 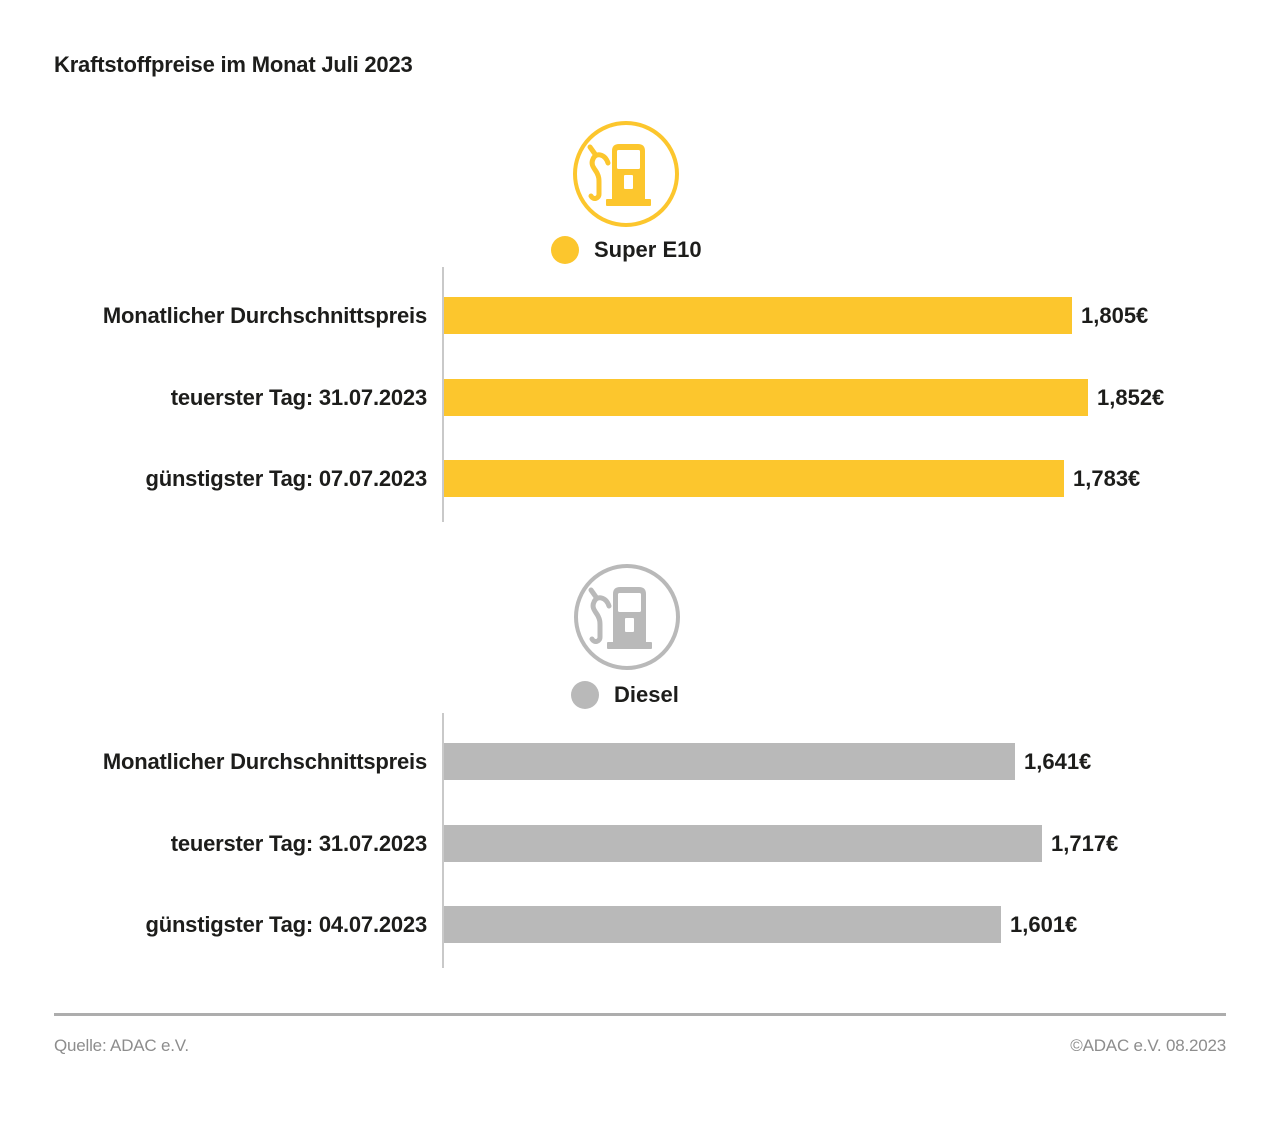 I want to click on footer-source: Quelle: ADAC e.V., so click(x=121, y=1045).